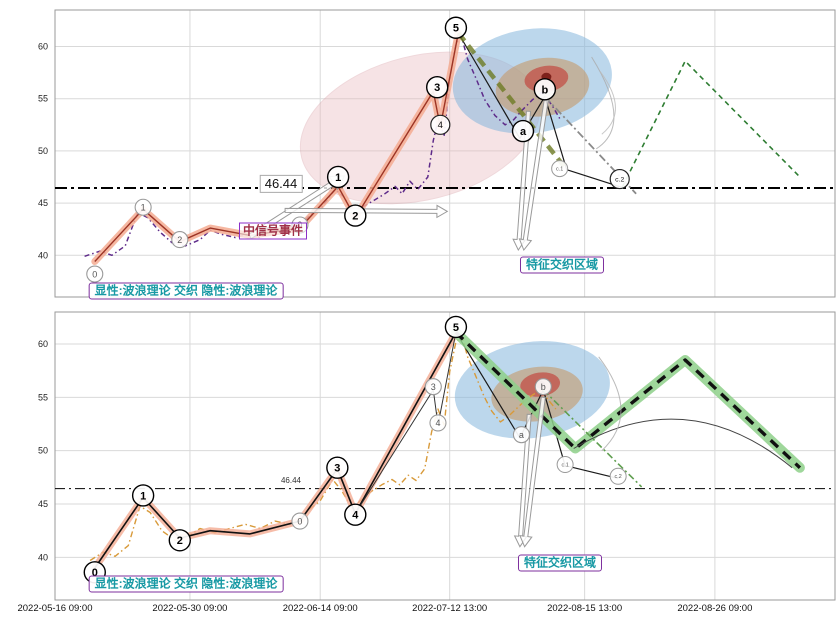 This screenshot has width=839, height=617. Describe the element at coordinates (320, 608) in the screenshot. I see `svg-text: 2022-06-14 09:00` at that location.